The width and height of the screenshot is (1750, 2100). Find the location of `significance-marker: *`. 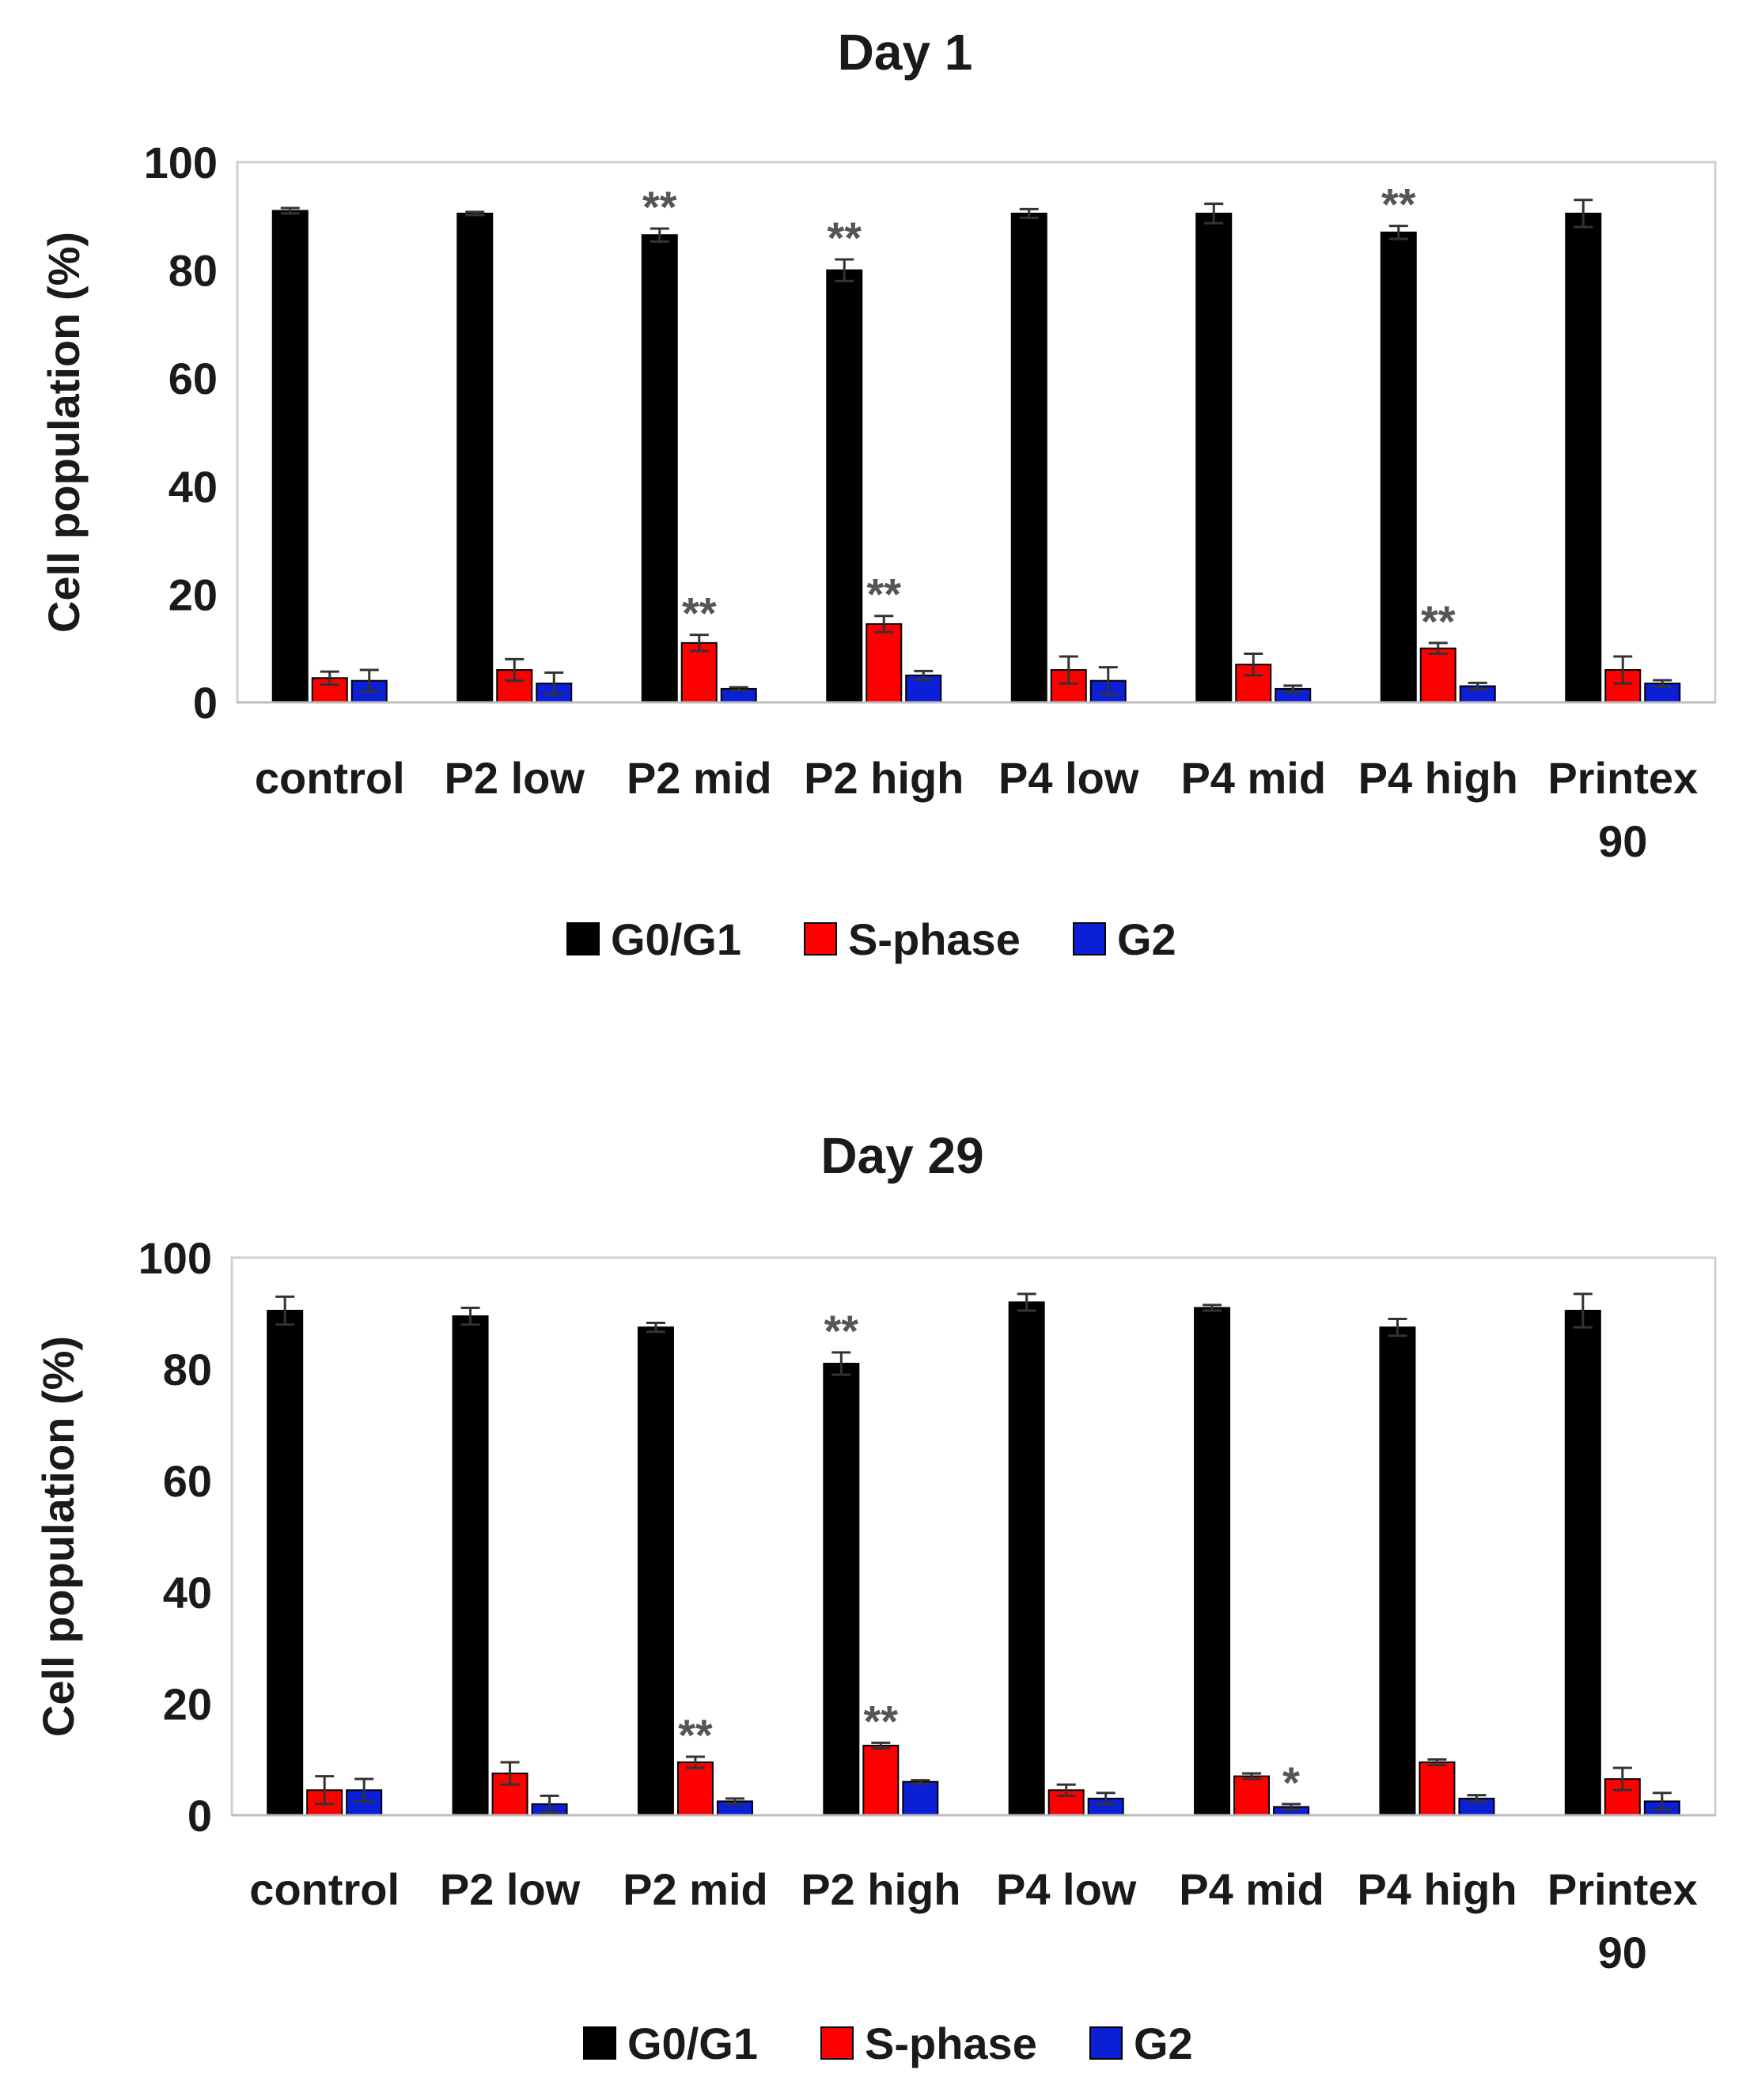

significance-marker: * is located at coordinates (1291, 1783).